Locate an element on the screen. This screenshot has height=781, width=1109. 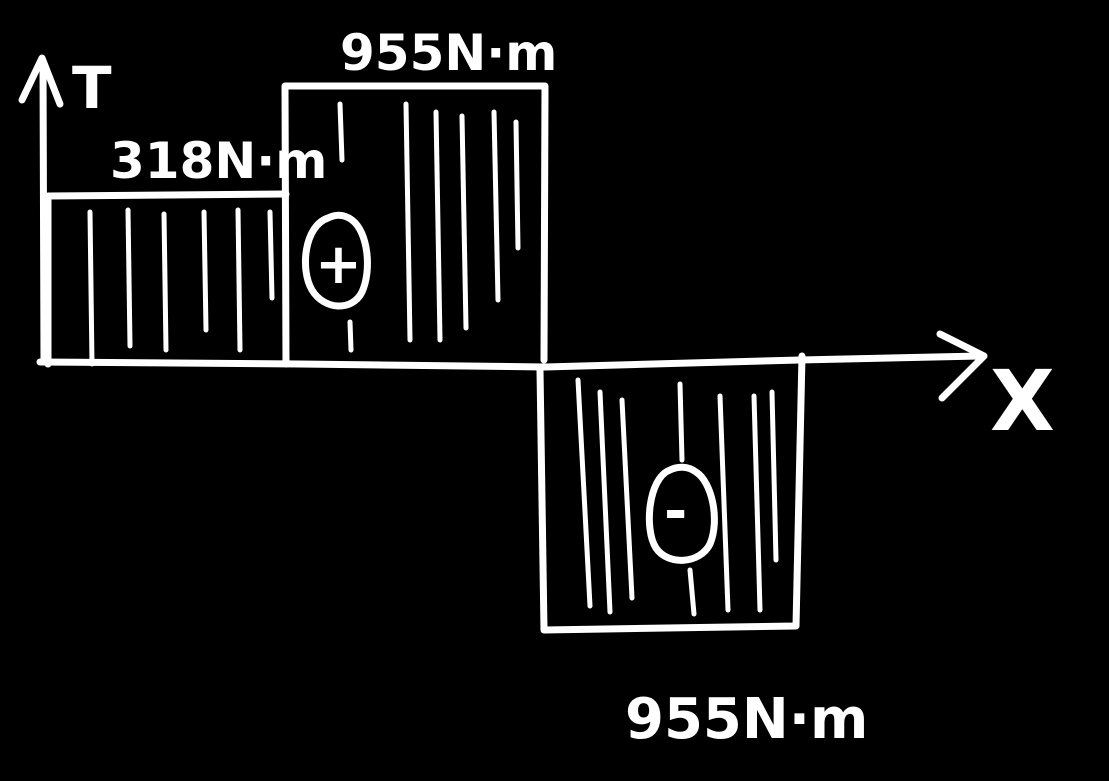
positive-sign-circle is located at coordinates (336, 260).